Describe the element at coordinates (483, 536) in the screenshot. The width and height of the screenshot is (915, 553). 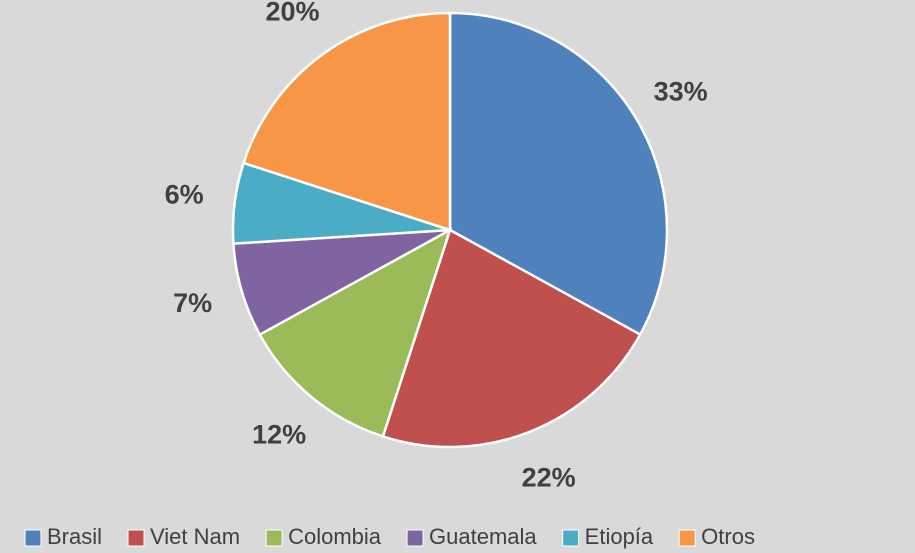
I see `legend-label: Guatemala` at that location.